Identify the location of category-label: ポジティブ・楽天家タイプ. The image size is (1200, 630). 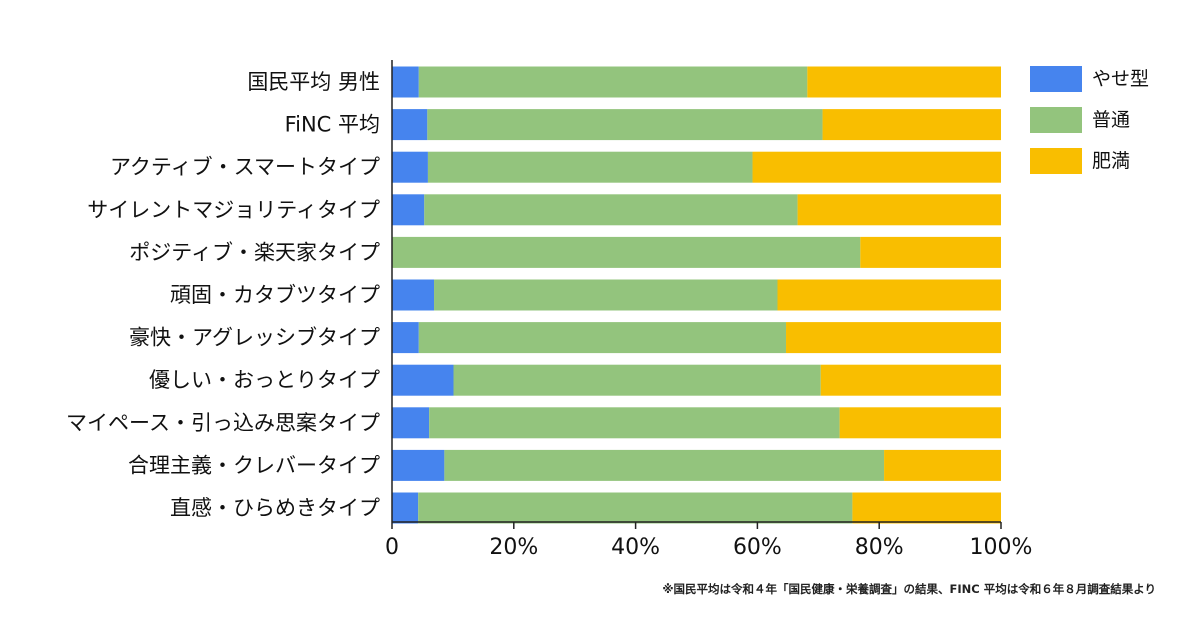
(254, 252).